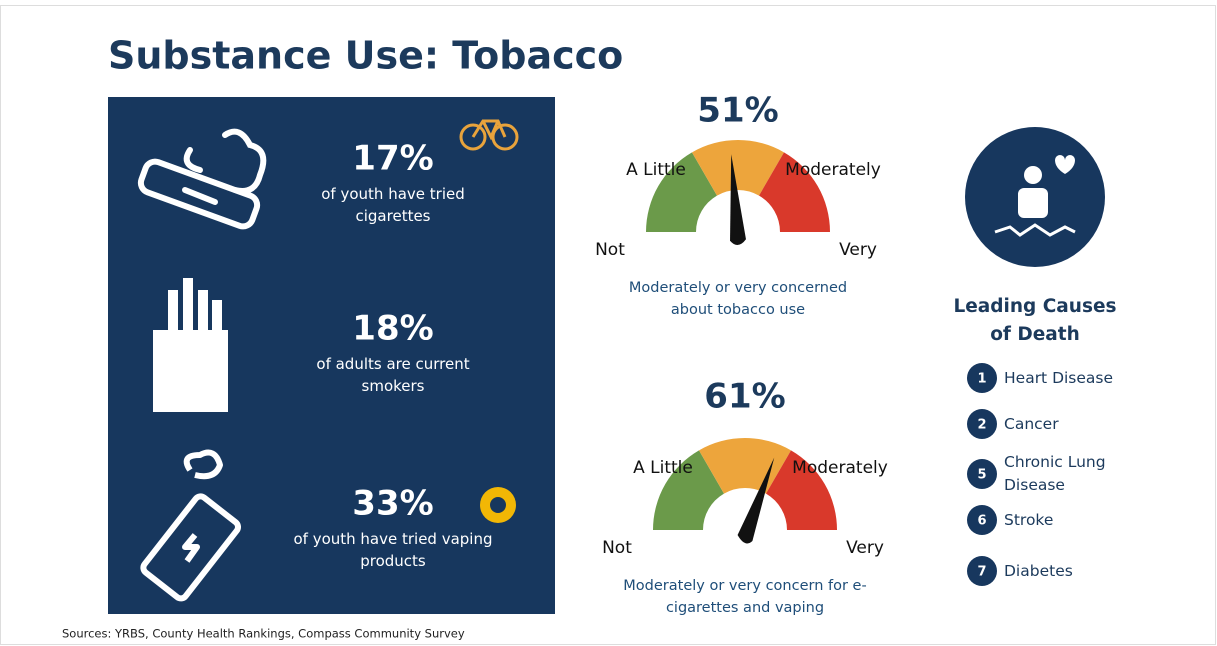 The image size is (1217, 646). I want to click on rank-number: 5, so click(981, 475).